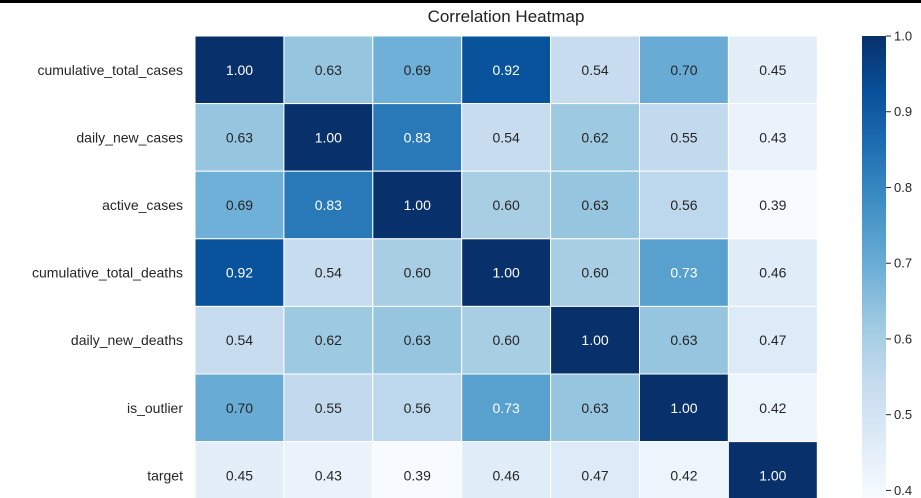 The height and width of the screenshot is (498, 921). I want to click on colorbar-tick-label: 0.9, so click(903, 111).